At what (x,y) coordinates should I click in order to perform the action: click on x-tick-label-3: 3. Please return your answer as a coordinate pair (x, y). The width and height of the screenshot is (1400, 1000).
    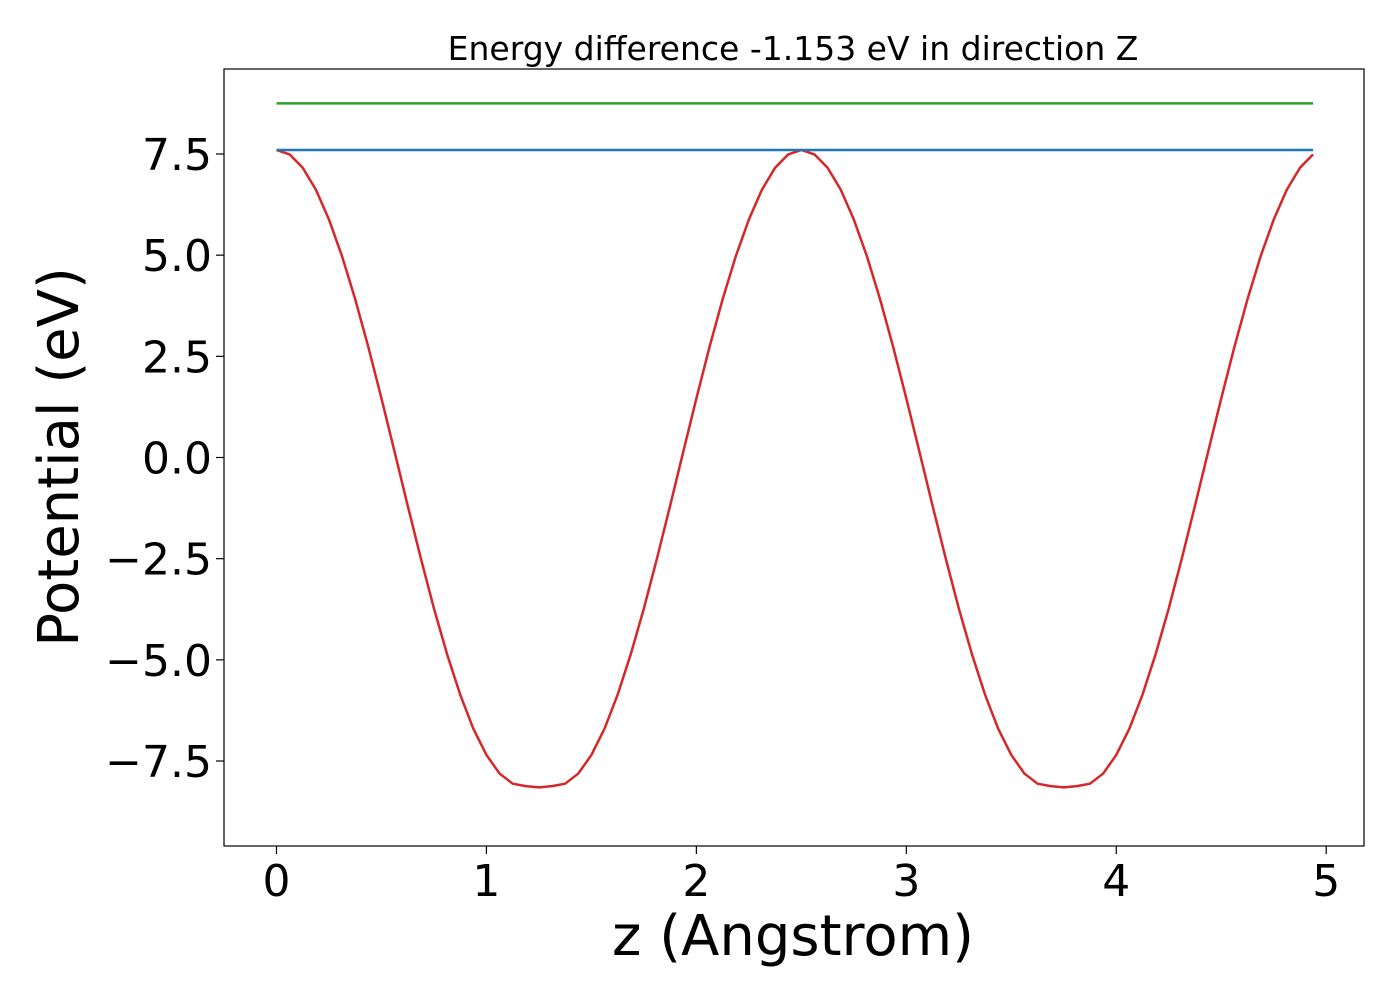
    Looking at the image, I should click on (906, 881).